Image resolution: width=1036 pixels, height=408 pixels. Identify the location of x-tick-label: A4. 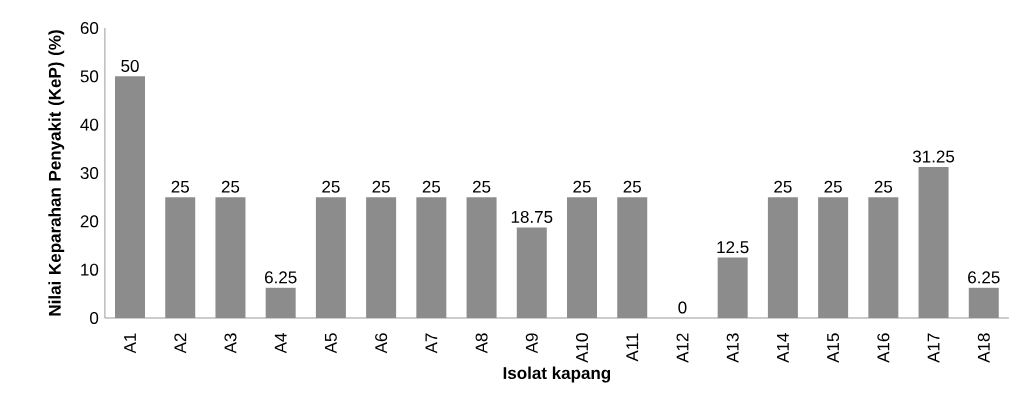
(280, 343).